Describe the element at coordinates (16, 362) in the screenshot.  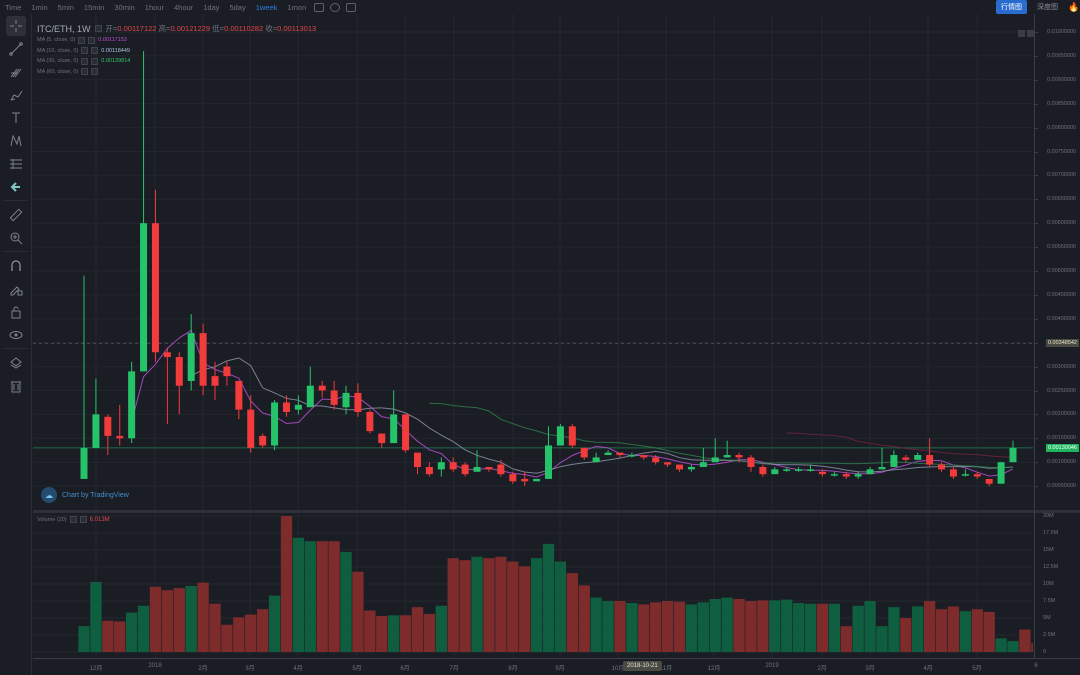
I see `layers-tool` at that location.